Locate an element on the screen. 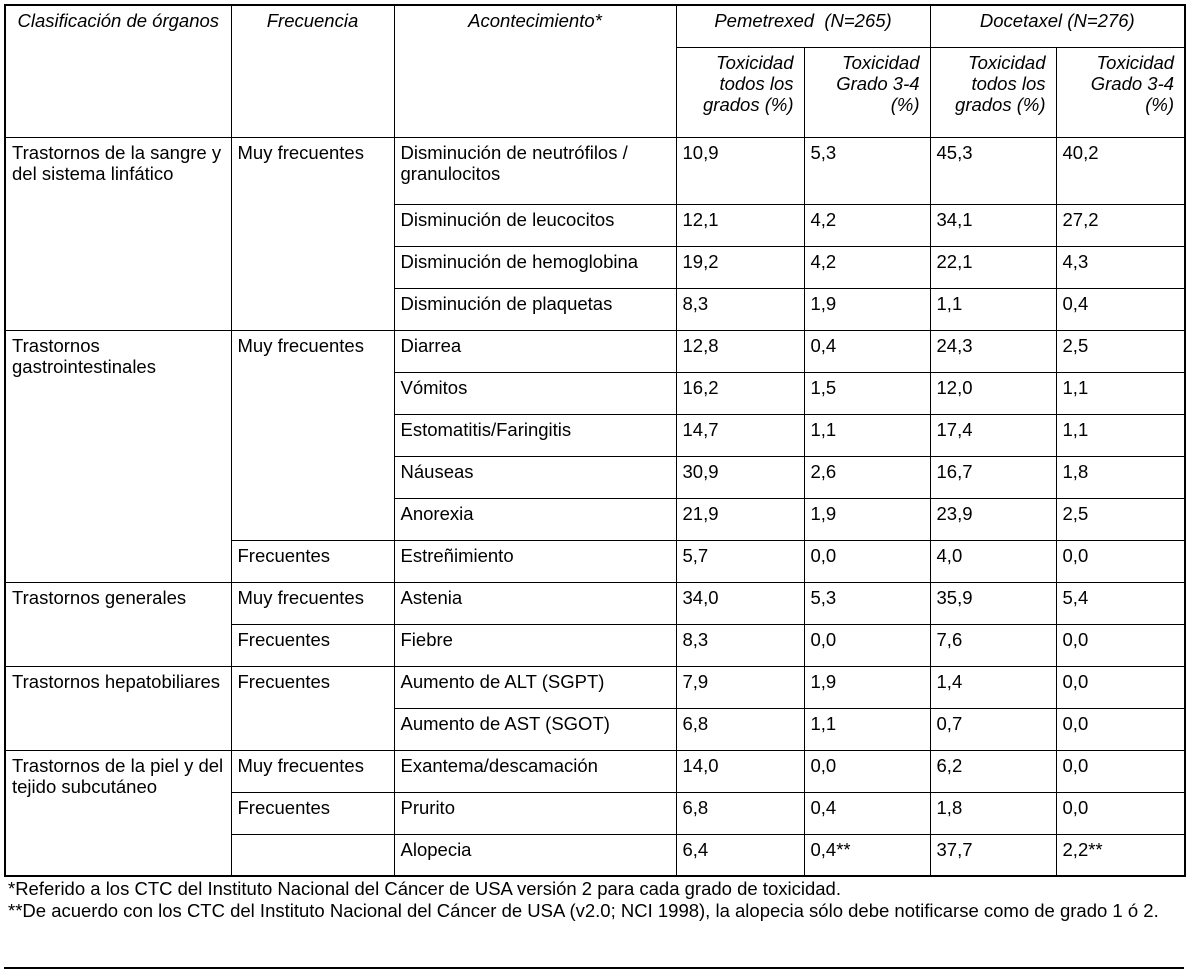  event-cell: Fiebre is located at coordinates (535, 645).